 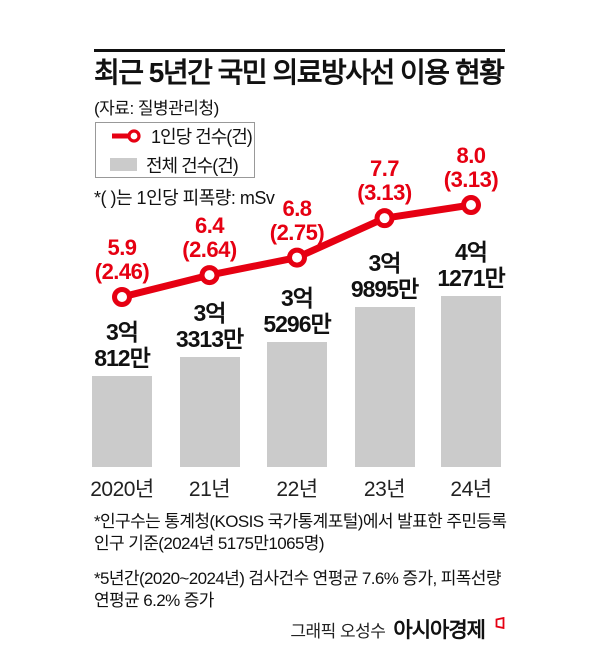 What do you see at coordinates (471, 381) in the screenshot?
I see `bar-24년` at bounding box center [471, 381].